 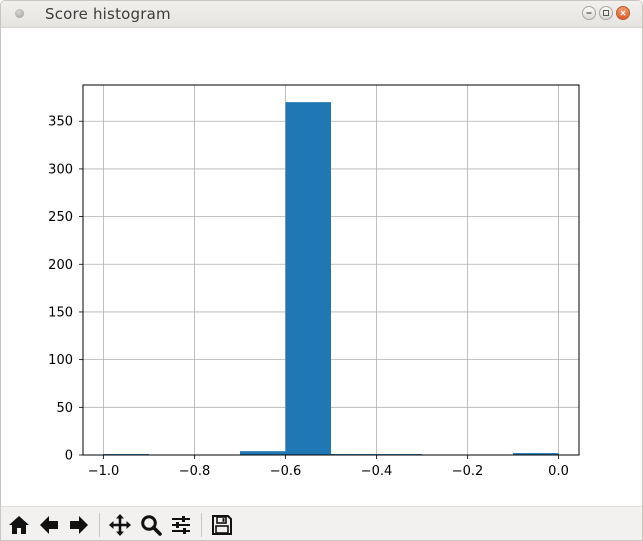 I want to click on maximize-icon, so click(x=606, y=13).